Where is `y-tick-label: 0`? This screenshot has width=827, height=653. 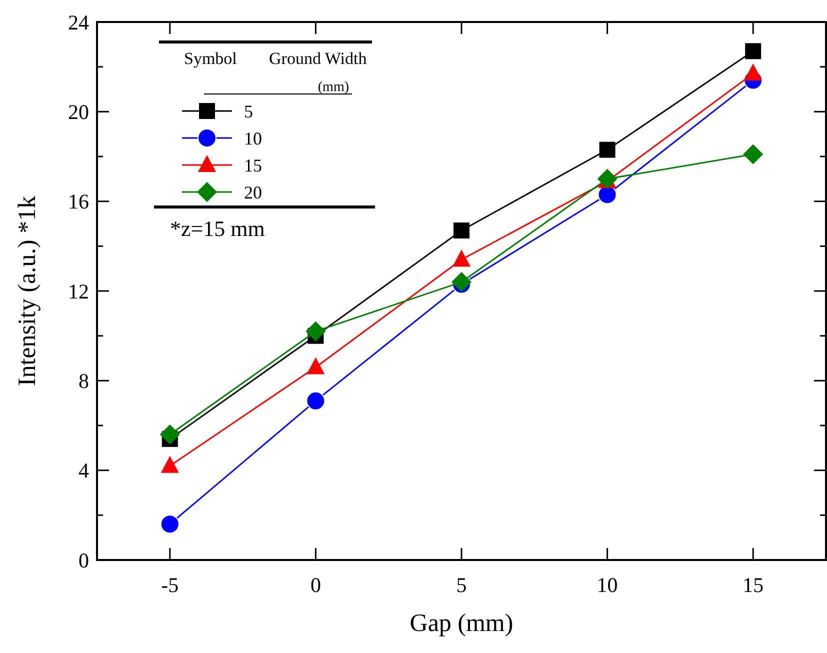 y-tick-label: 0 is located at coordinates (83, 560).